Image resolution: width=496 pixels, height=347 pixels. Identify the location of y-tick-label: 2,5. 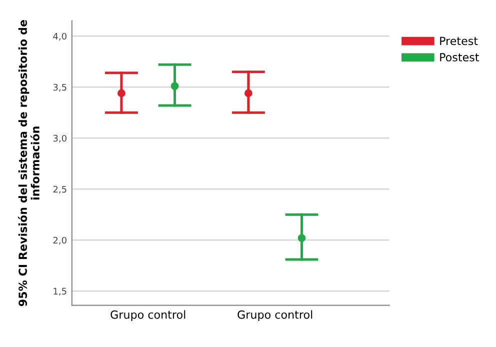
(59, 190).